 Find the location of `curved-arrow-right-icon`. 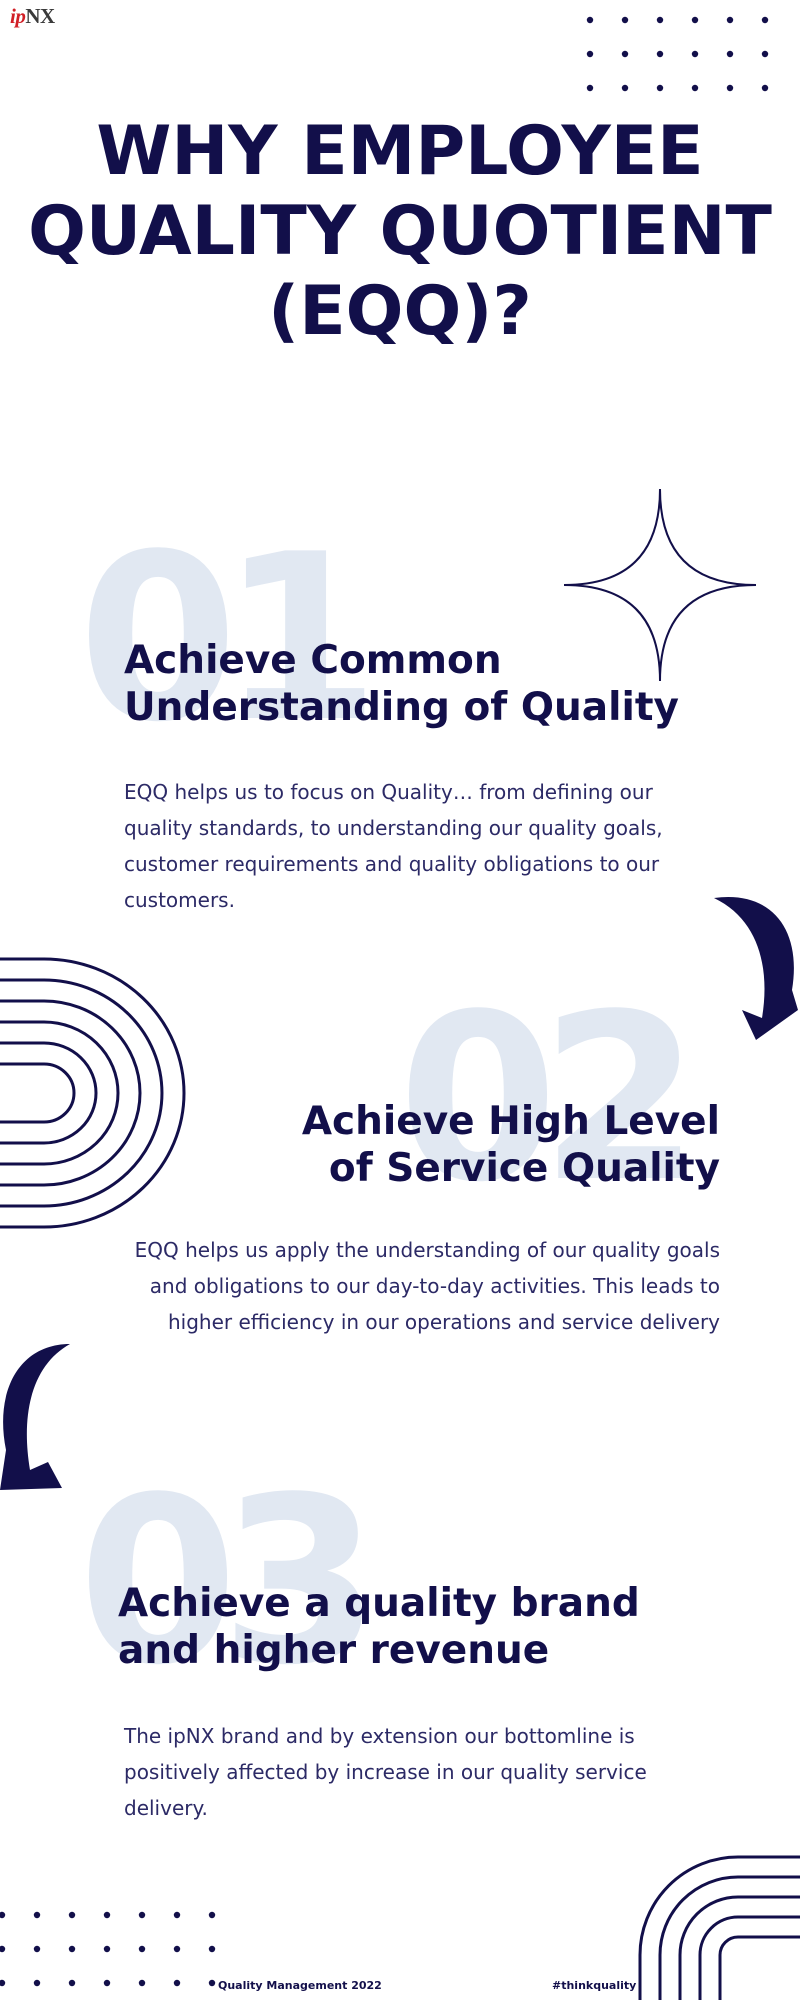

curved-arrow-right-icon is located at coordinates (756, 968).